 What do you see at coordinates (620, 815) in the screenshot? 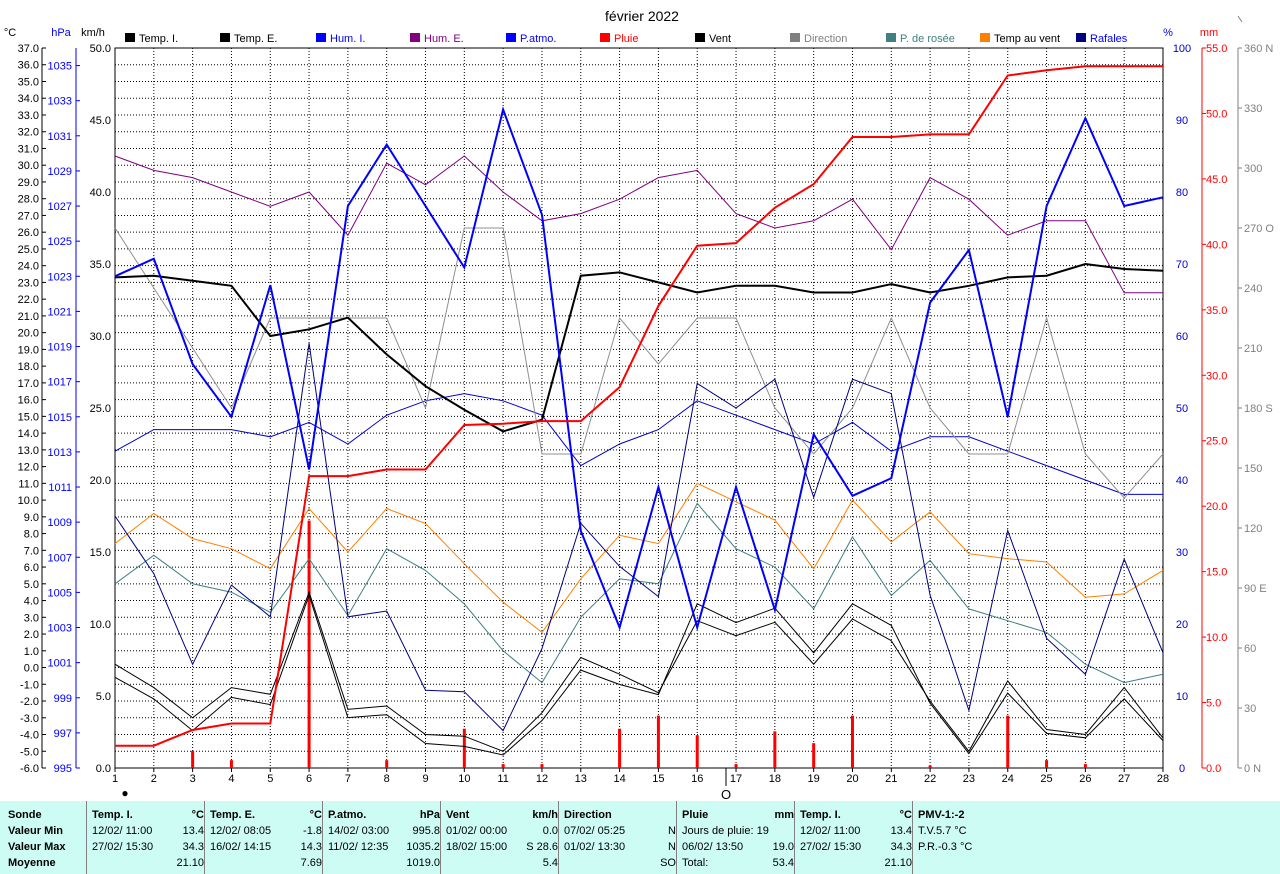
I see `stats-cell` at bounding box center [620, 815].